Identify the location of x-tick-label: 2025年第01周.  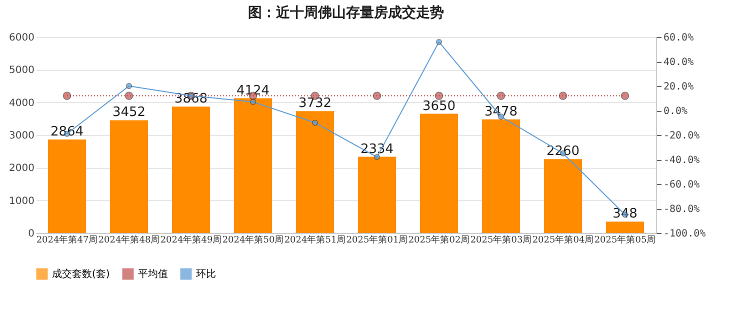
(377, 240).